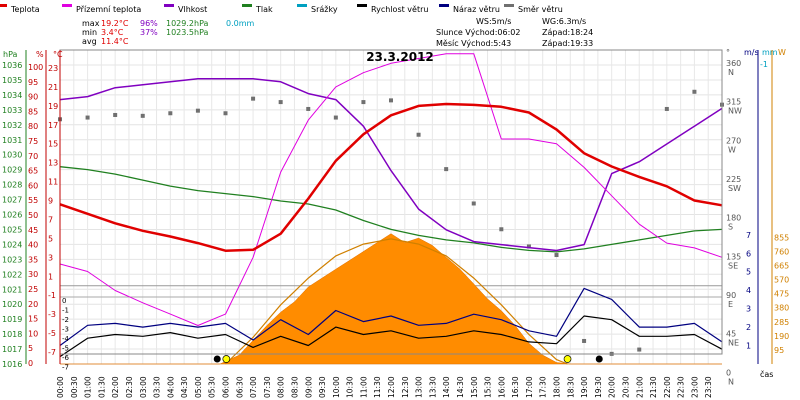 The width and height of the screenshot is (800, 400). What do you see at coordinates (89, 41) in the screenshot?
I see `stats-label: avg` at bounding box center [89, 41].